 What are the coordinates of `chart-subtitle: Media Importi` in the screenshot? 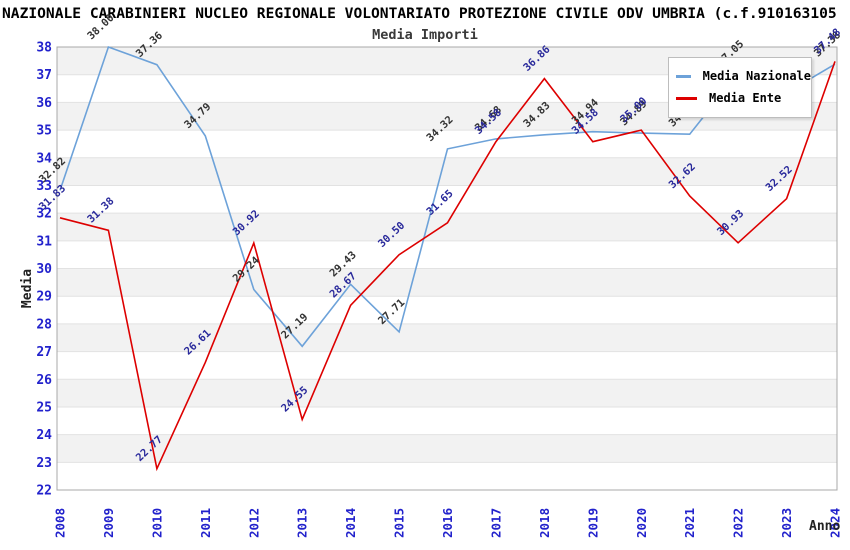 It's located at (425, 35).